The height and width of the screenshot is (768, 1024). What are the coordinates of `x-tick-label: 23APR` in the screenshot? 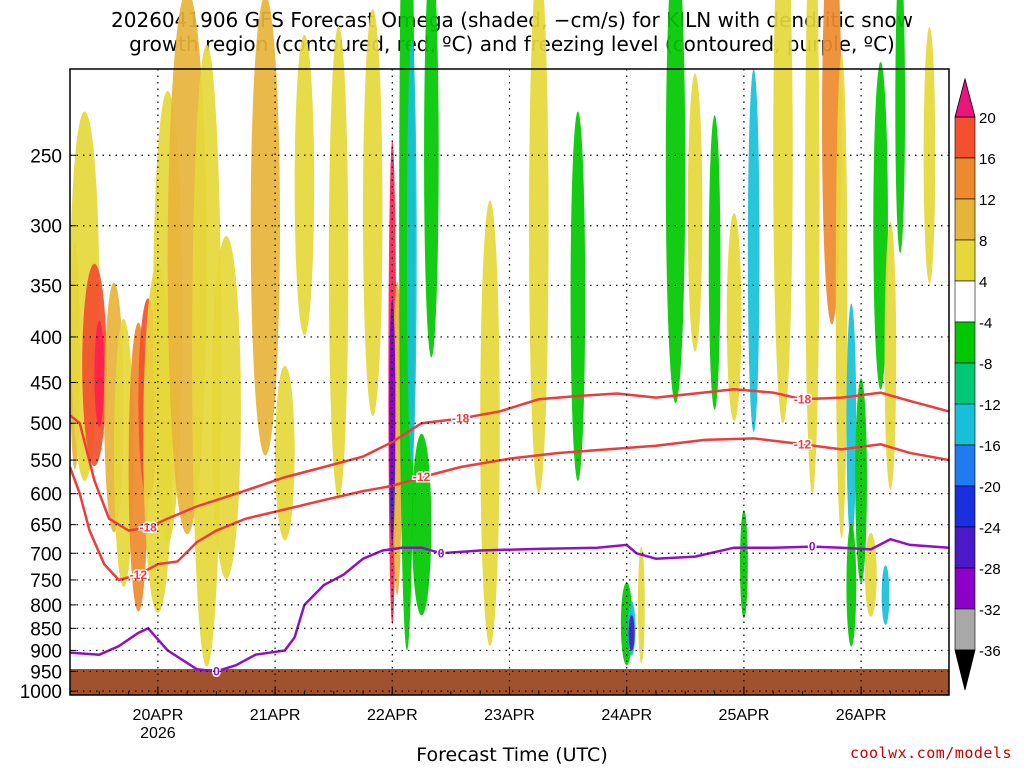 It's located at (509, 715).